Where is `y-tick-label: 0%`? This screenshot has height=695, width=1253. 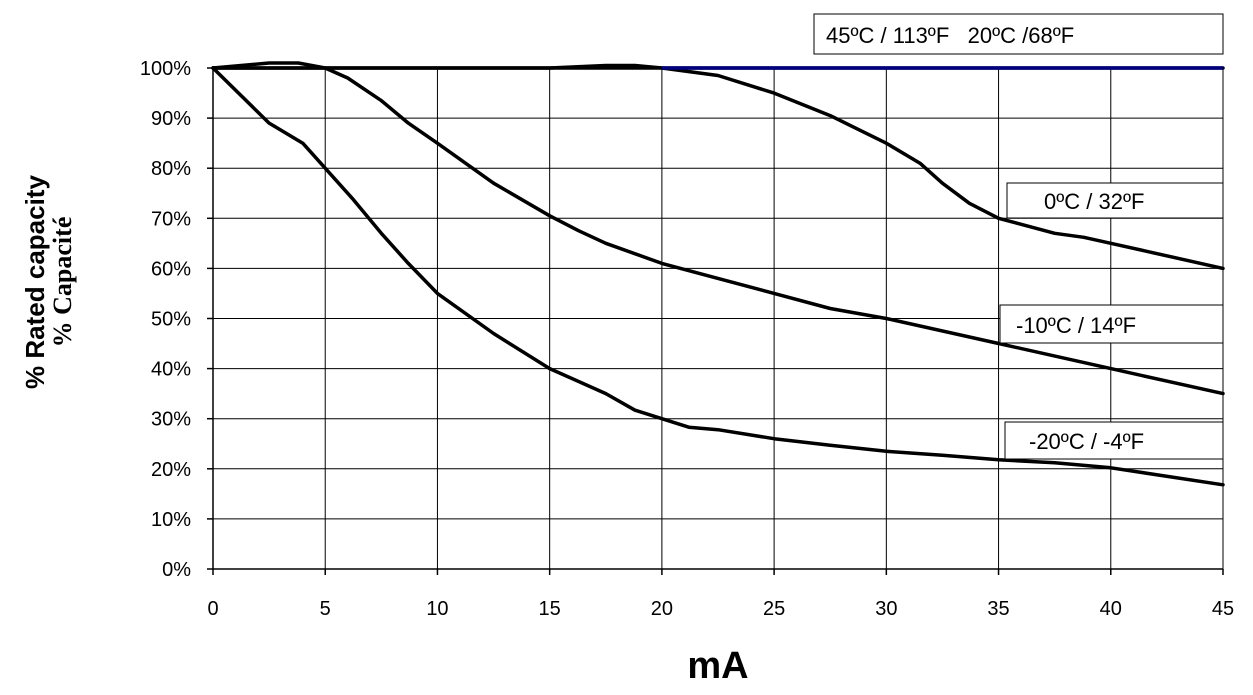 y-tick-label: 0% is located at coordinates (176, 570).